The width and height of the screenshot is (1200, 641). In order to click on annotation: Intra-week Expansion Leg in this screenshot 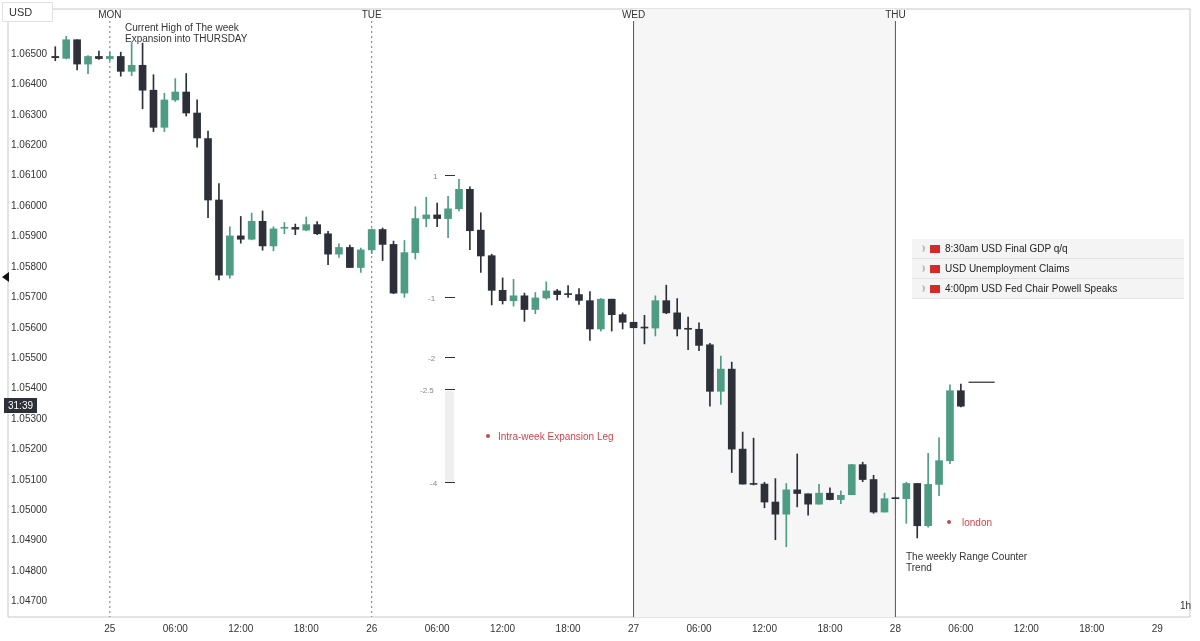, I will do `click(556, 436)`.